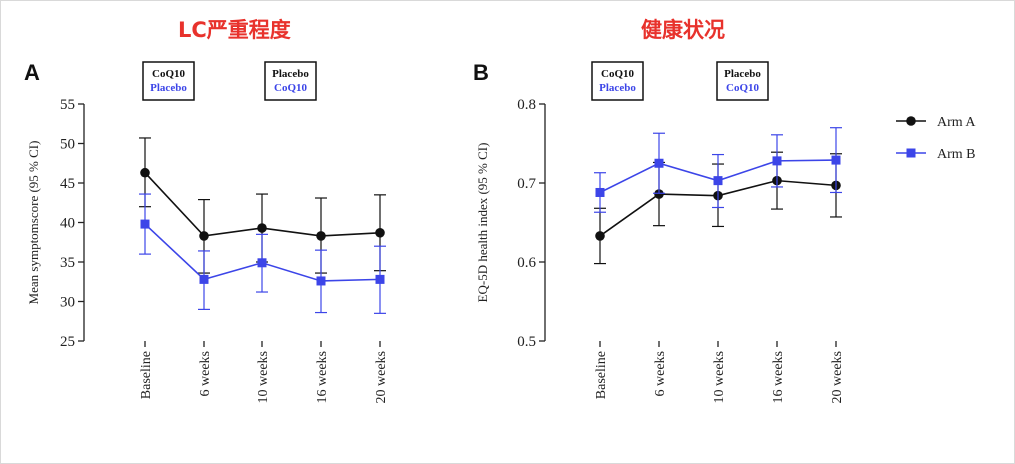 Image resolution: width=1015 pixels, height=464 pixels. What do you see at coordinates (911, 121) in the screenshot?
I see `legend-marker-arm-a` at bounding box center [911, 121].